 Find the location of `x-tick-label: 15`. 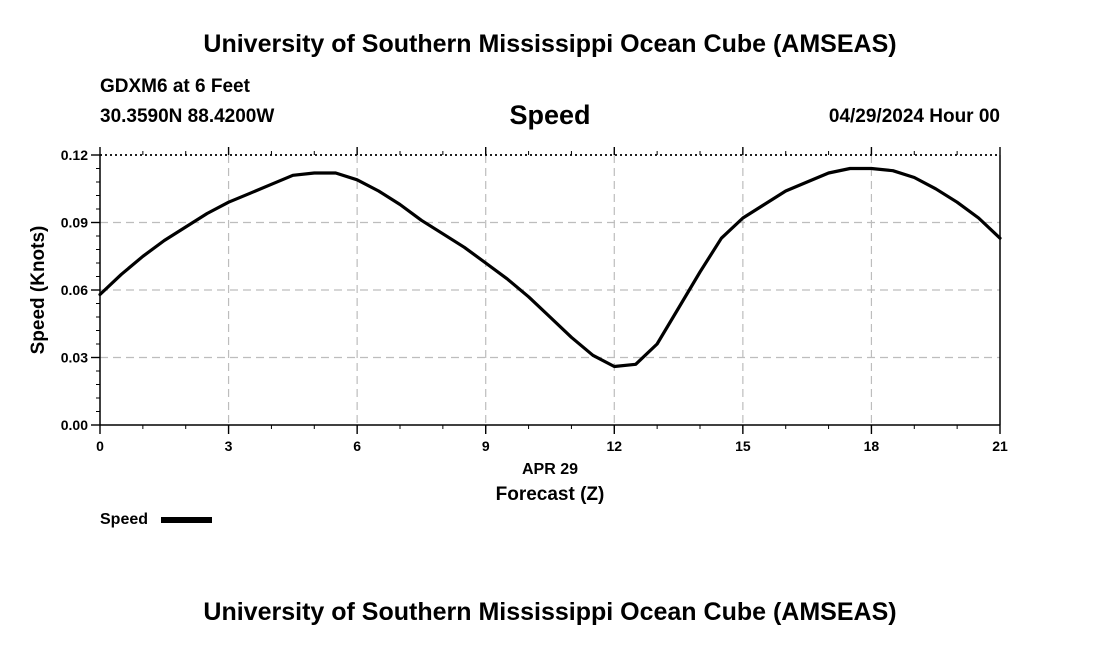

x-tick-label: 15 is located at coordinates (743, 446).